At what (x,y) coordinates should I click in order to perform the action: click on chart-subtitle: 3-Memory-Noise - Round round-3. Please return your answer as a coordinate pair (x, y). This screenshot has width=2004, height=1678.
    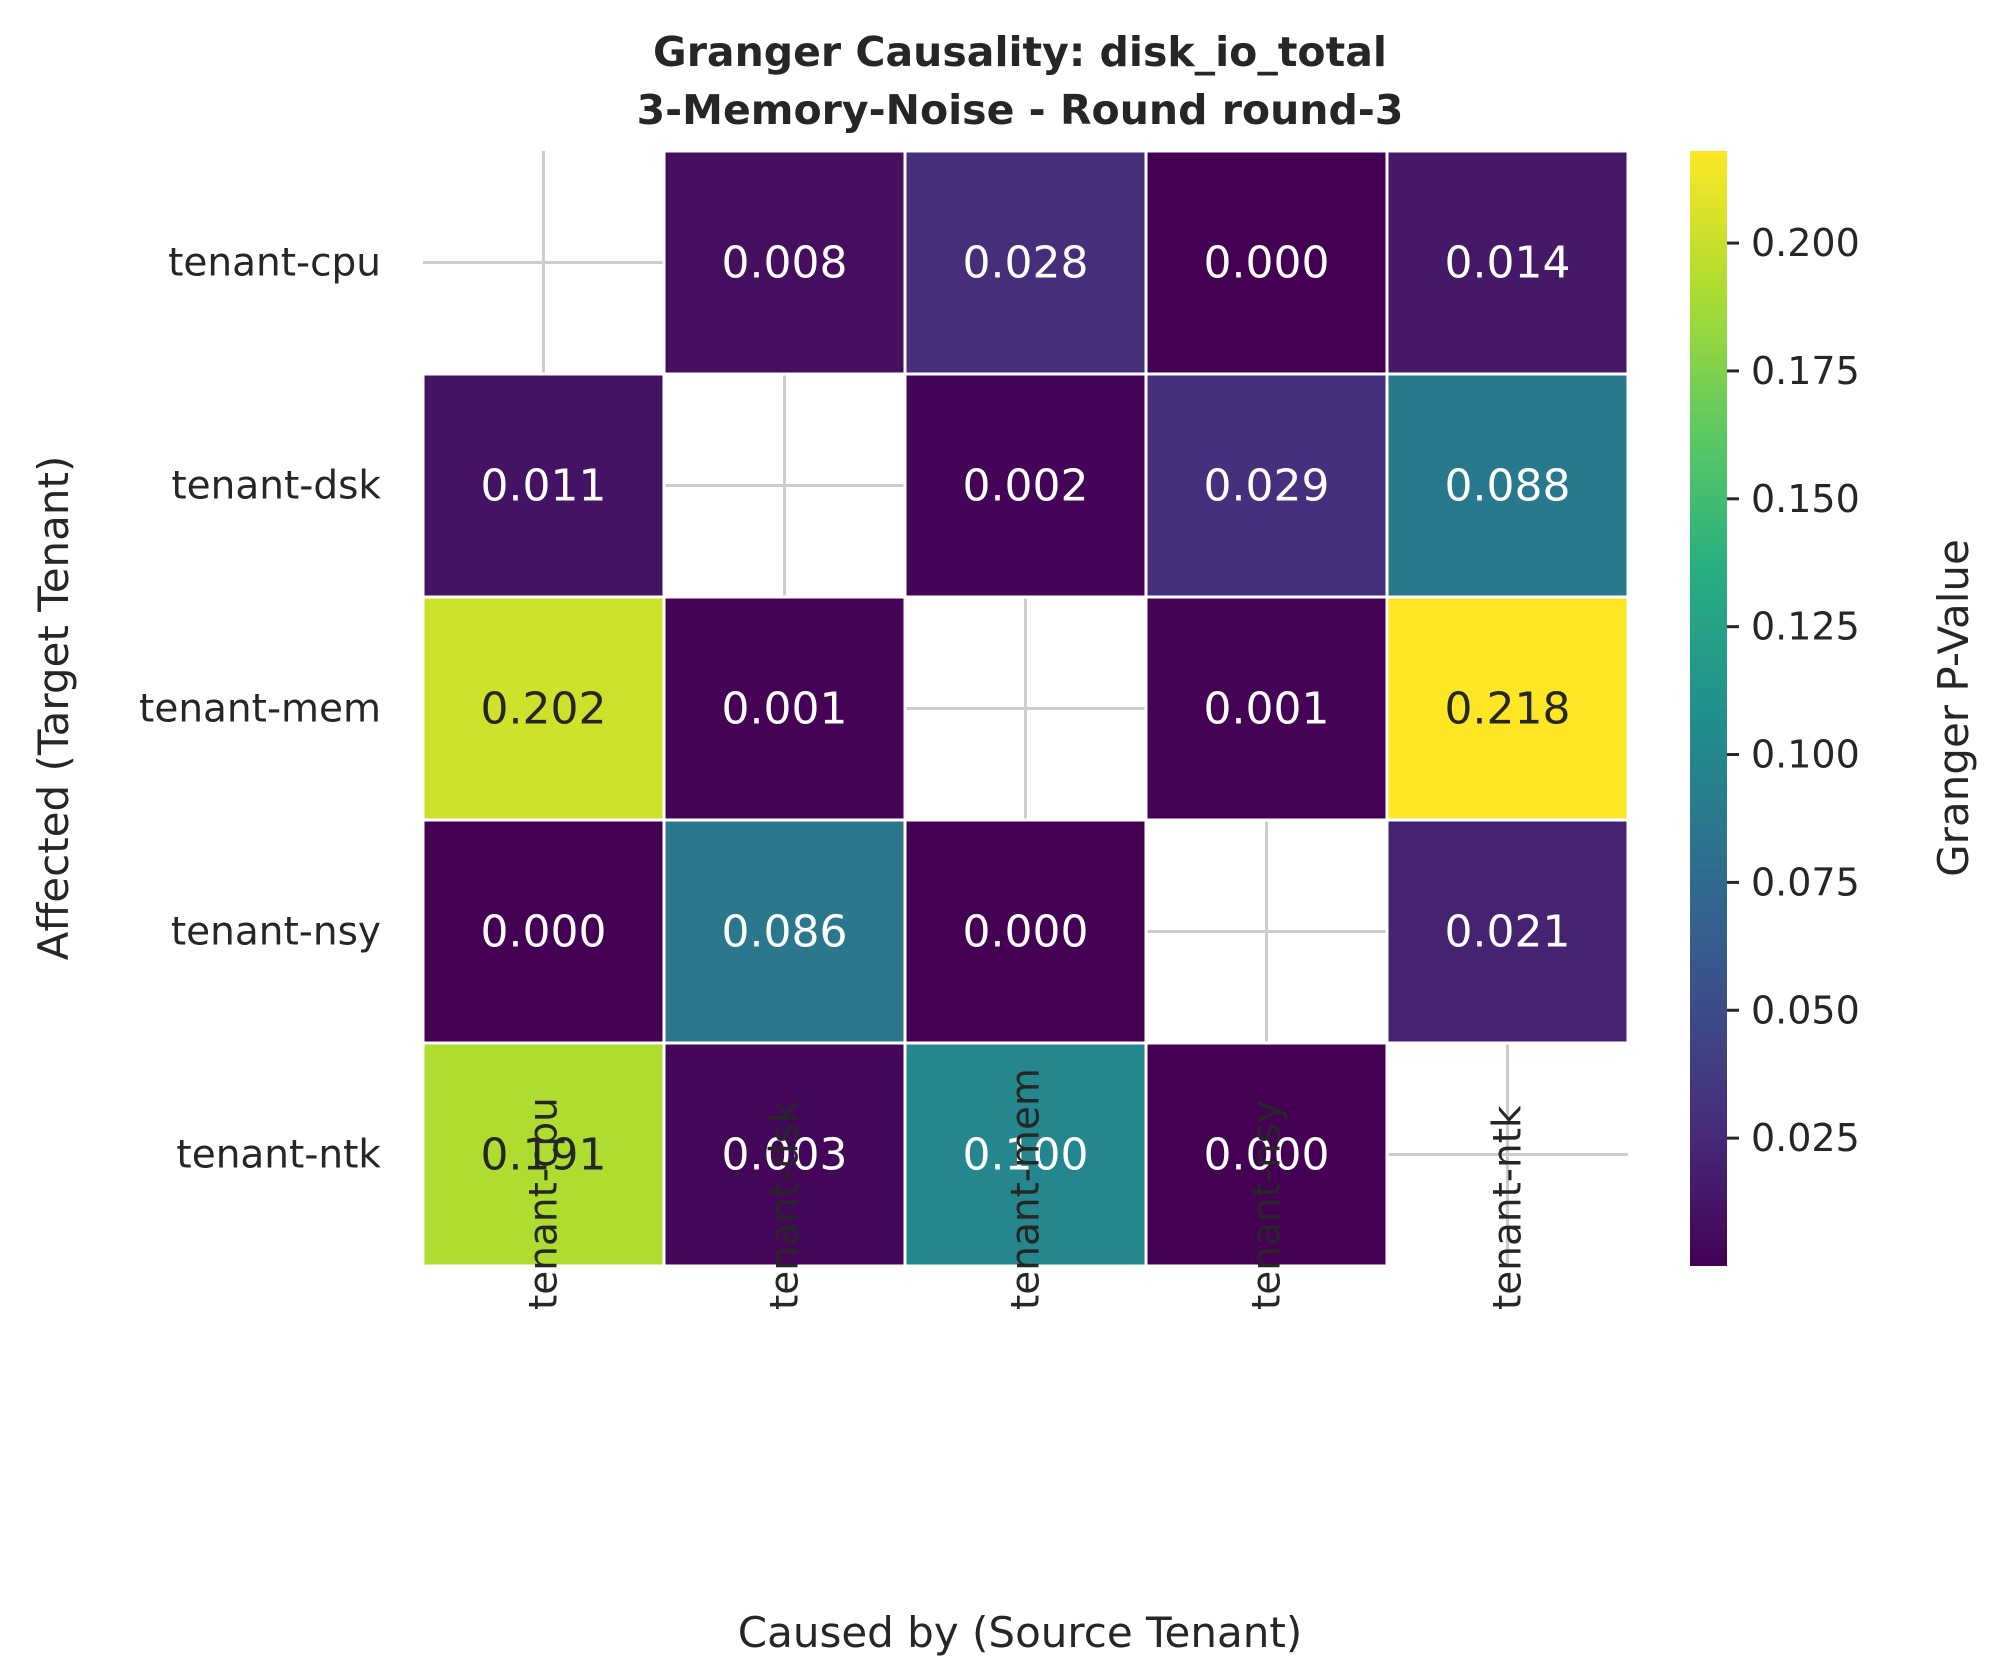
    Looking at the image, I should click on (1020, 110).